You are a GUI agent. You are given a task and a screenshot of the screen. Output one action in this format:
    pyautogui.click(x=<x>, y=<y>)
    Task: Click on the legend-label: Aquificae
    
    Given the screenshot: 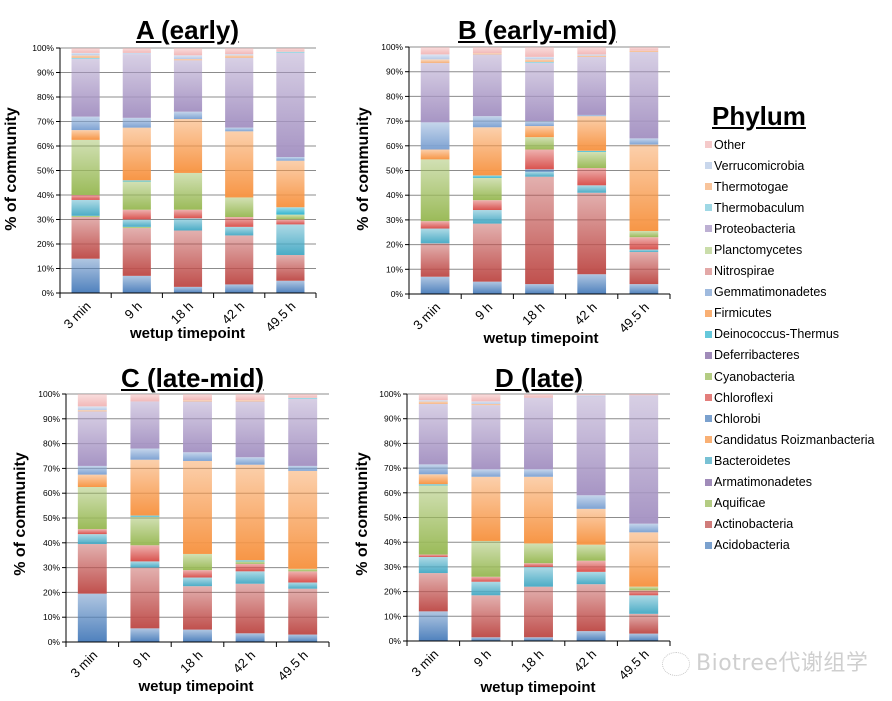 What is the action you would take?
    pyautogui.click(x=740, y=503)
    